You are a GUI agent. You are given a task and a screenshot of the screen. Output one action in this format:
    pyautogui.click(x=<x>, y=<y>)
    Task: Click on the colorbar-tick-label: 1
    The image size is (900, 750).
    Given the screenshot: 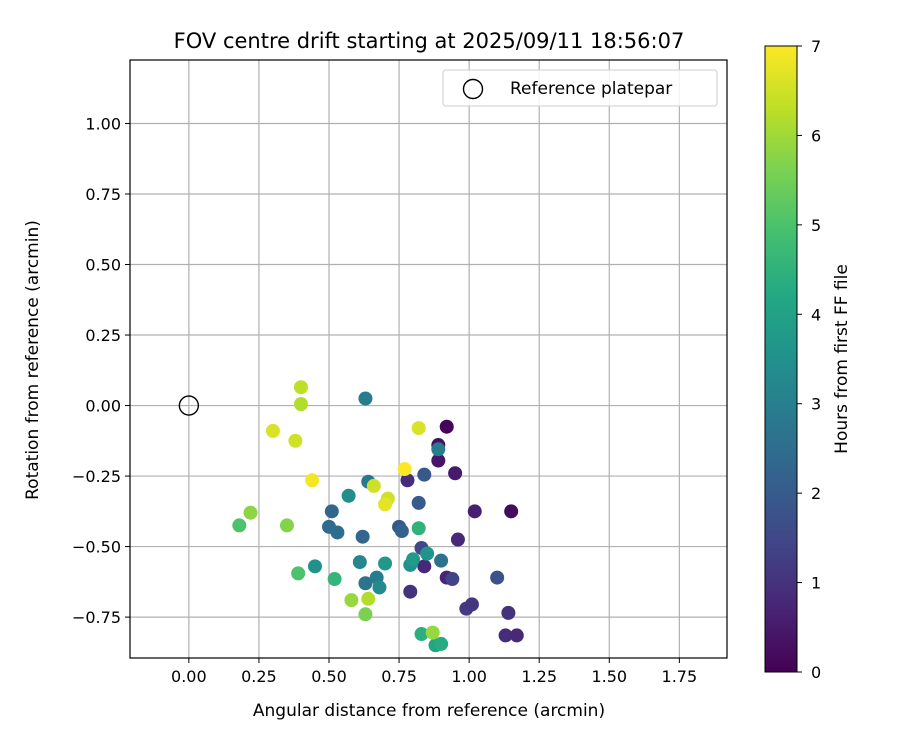 What is the action you would take?
    pyautogui.click(x=816, y=583)
    